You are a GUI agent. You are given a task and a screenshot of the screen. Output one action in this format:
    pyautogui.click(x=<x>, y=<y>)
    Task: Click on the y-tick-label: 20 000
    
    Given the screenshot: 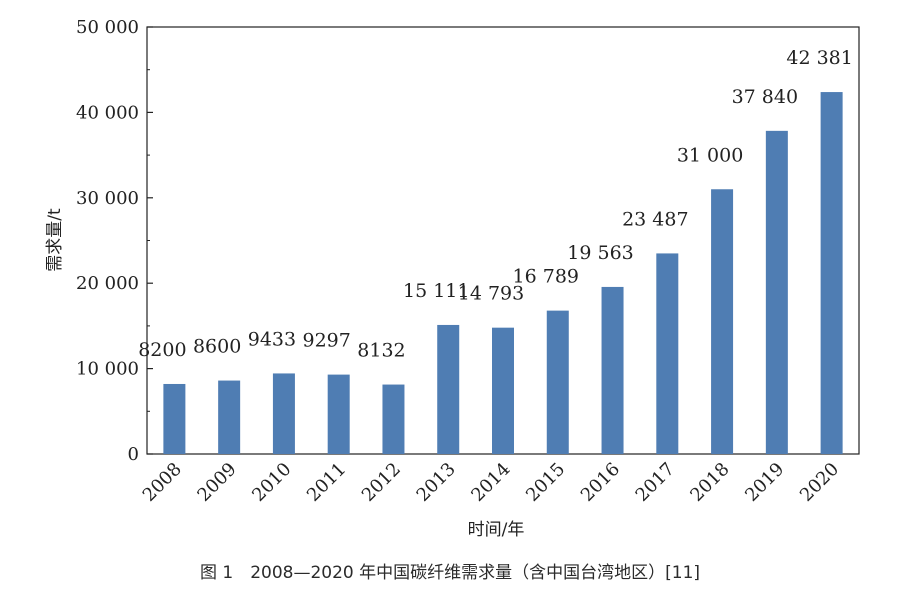 What is the action you would take?
    pyautogui.click(x=107, y=283)
    